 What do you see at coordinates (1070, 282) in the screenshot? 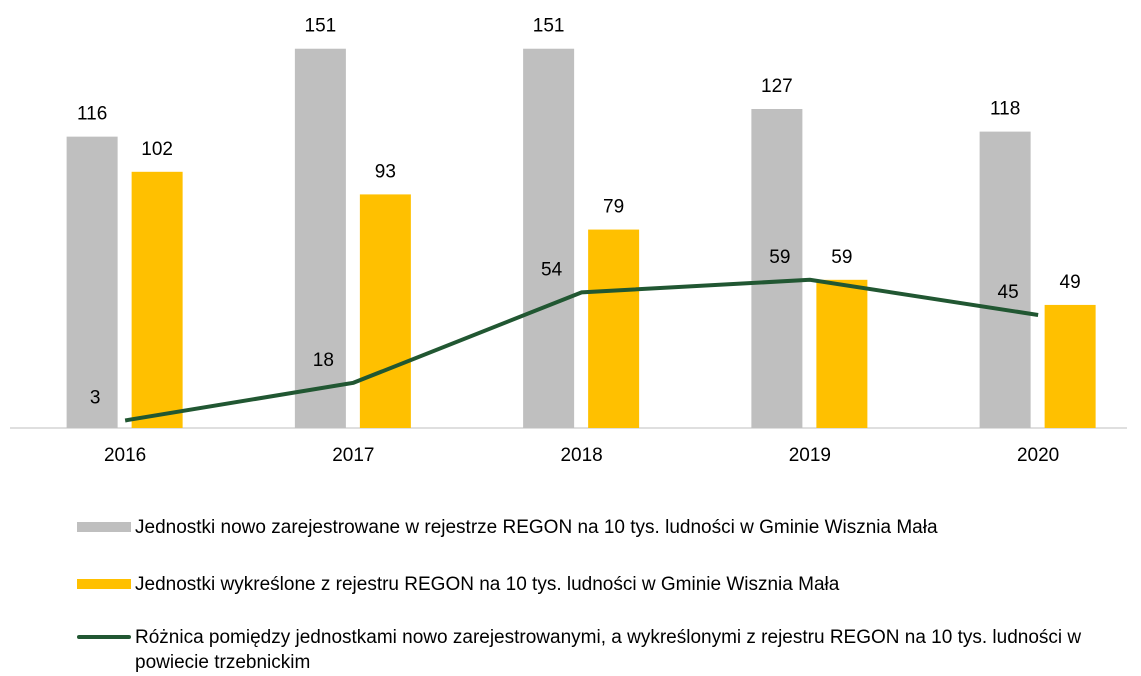
I see `data-label: 49` at bounding box center [1070, 282].